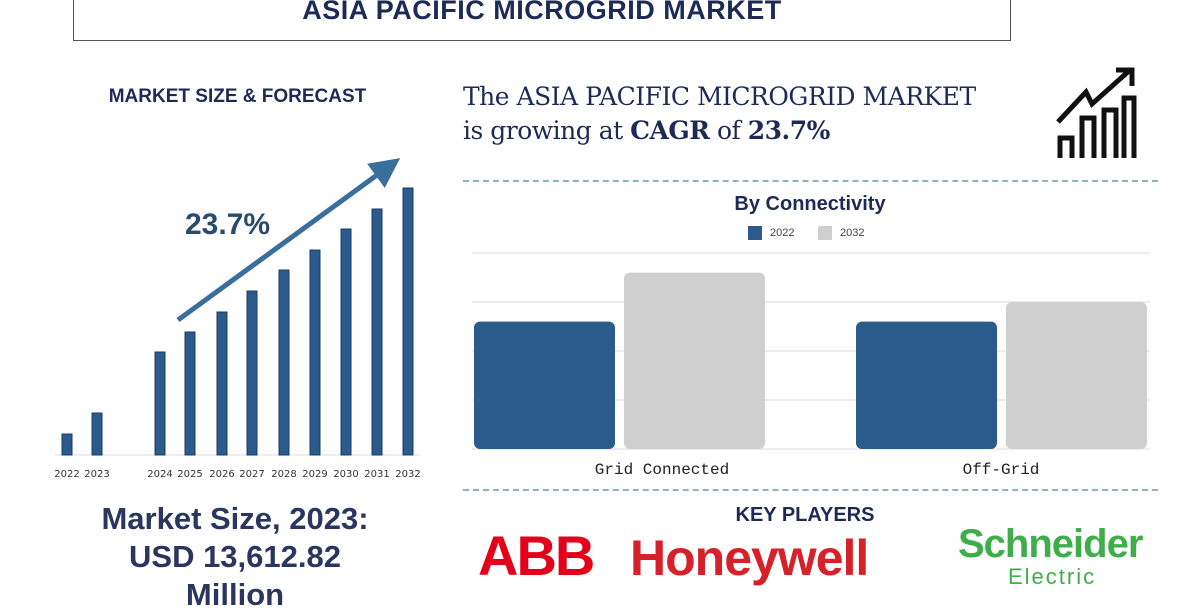  Describe the element at coordinates (926, 385) in the screenshot. I see `bar-off-grid-2022` at that location.